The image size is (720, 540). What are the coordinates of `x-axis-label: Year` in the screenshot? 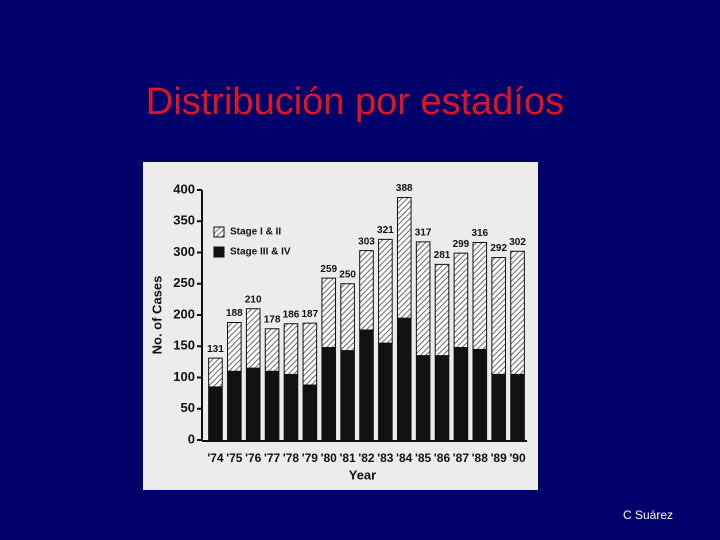 It's located at (362, 474).